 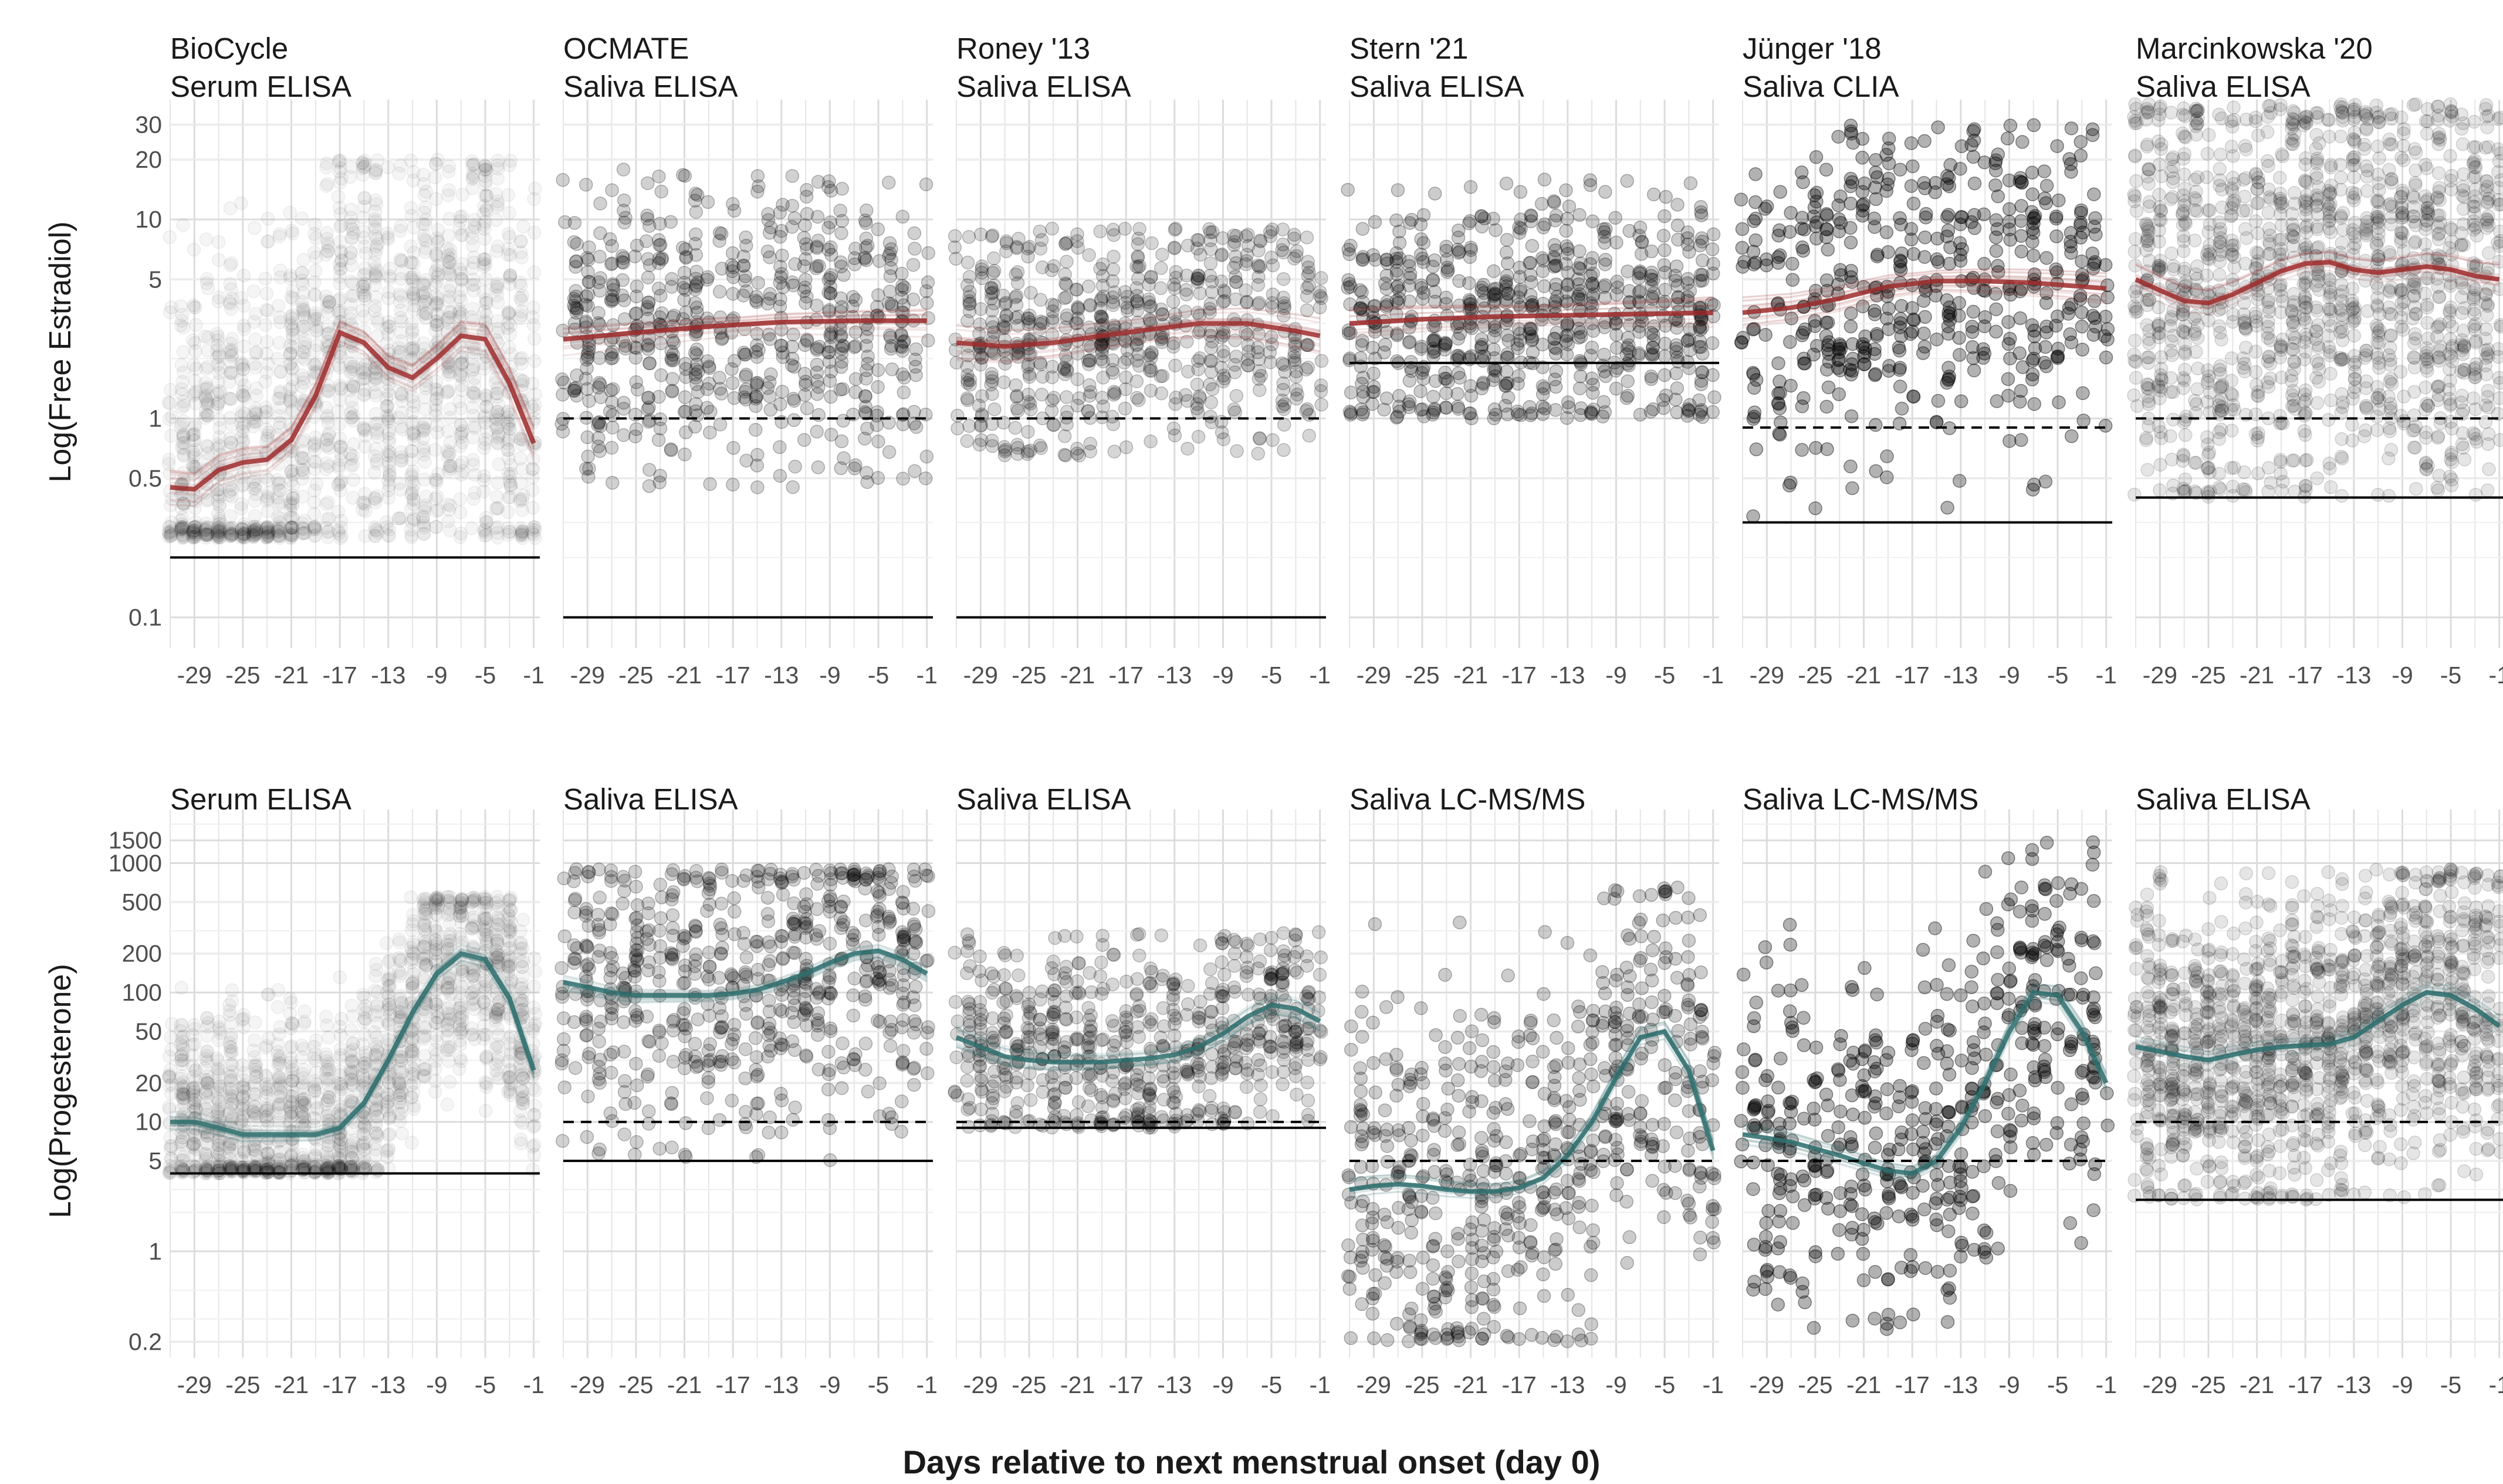 What do you see at coordinates (388, 675) in the screenshot?
I see `x-tick-label: -13` at bounding box center [388, 675].